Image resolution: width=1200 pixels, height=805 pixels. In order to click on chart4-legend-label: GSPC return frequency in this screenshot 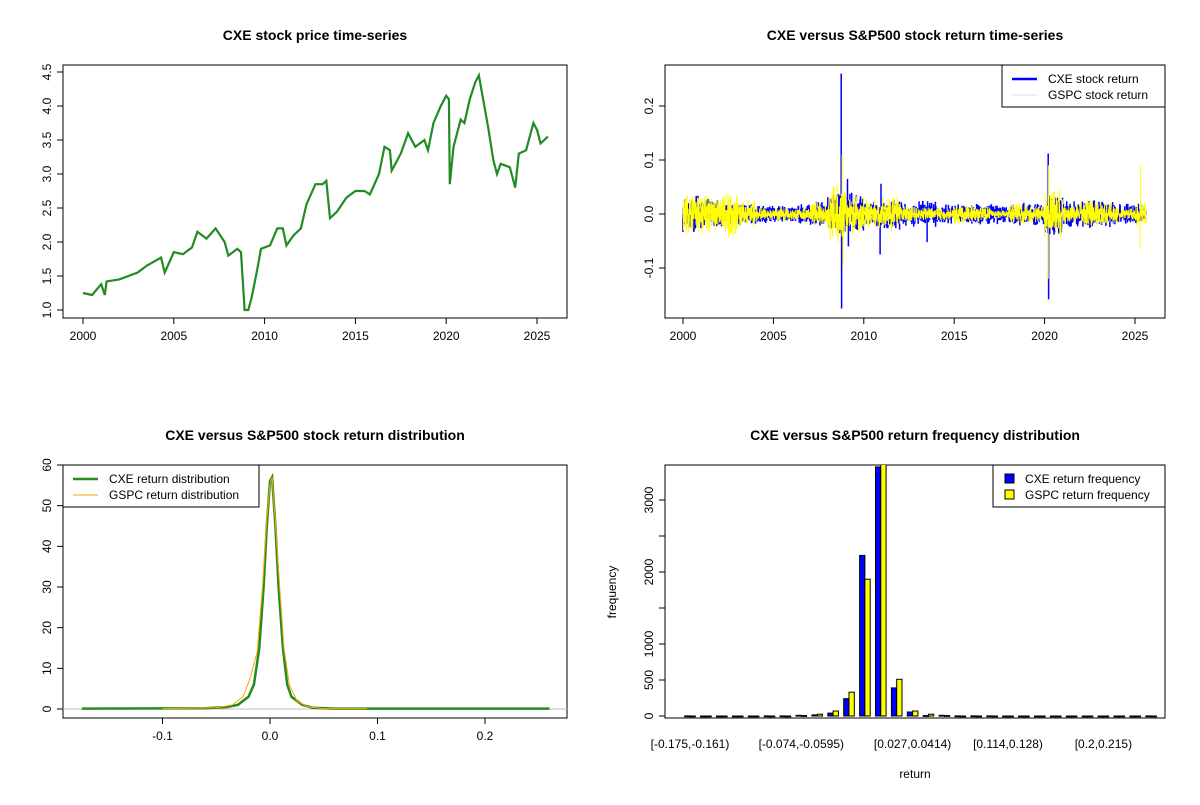, I will do `click(1087, 495)`.